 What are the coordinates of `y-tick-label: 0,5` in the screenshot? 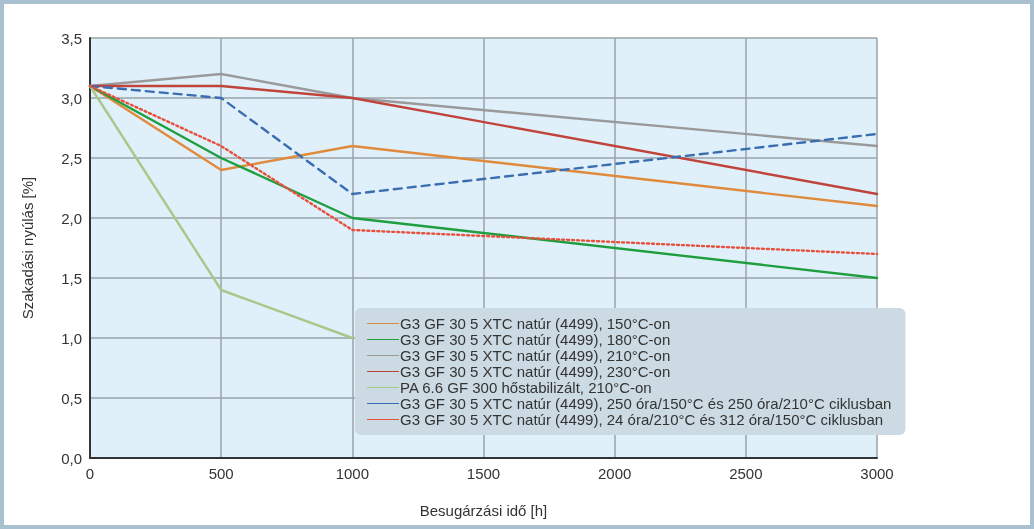 It's located at (71, 398).